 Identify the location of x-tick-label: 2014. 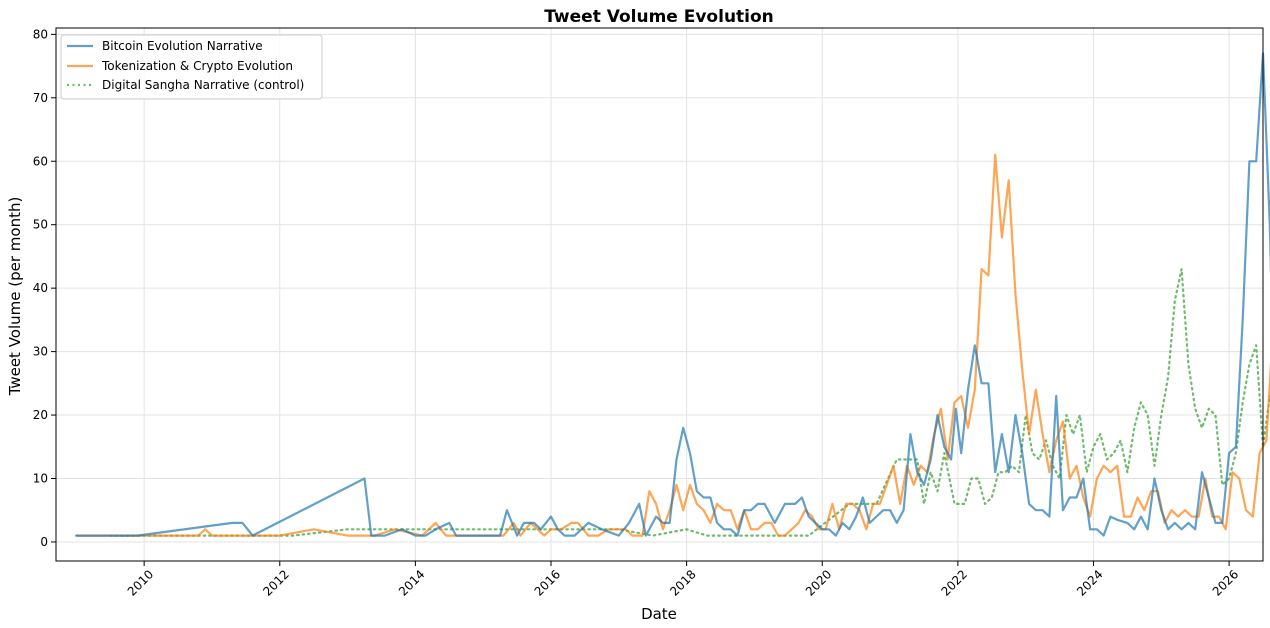
(411, 582).